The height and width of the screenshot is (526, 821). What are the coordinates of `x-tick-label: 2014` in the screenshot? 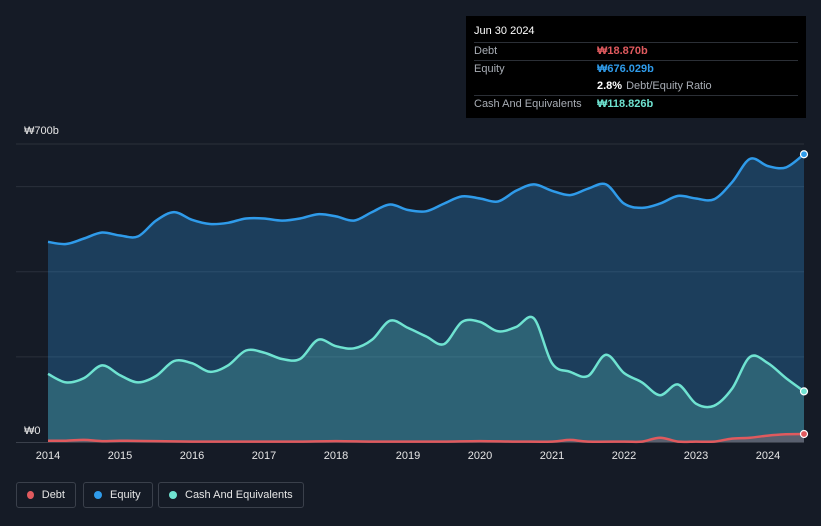 It's located at (48, 456).